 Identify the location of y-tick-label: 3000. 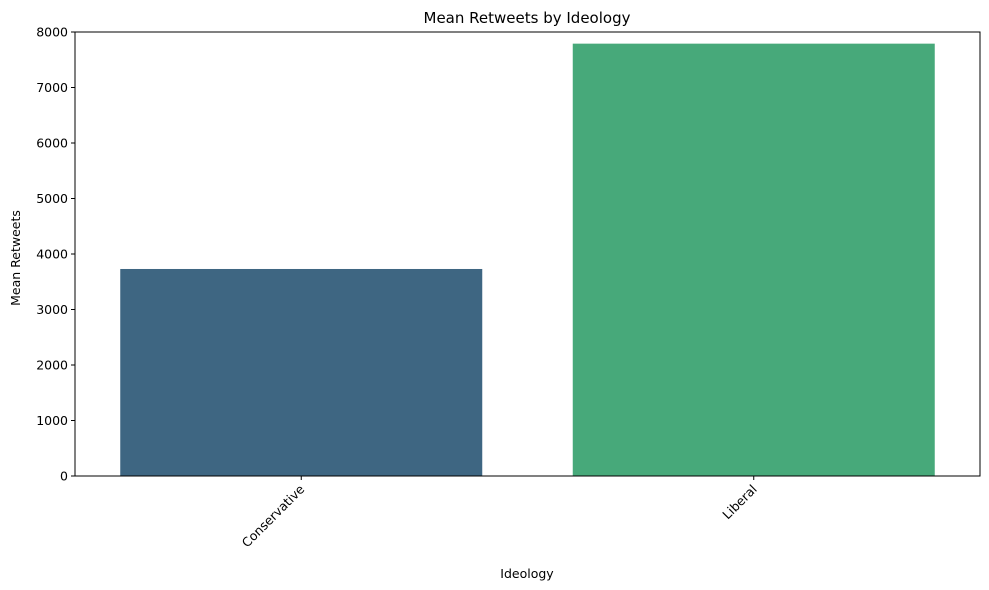
(52, 309).